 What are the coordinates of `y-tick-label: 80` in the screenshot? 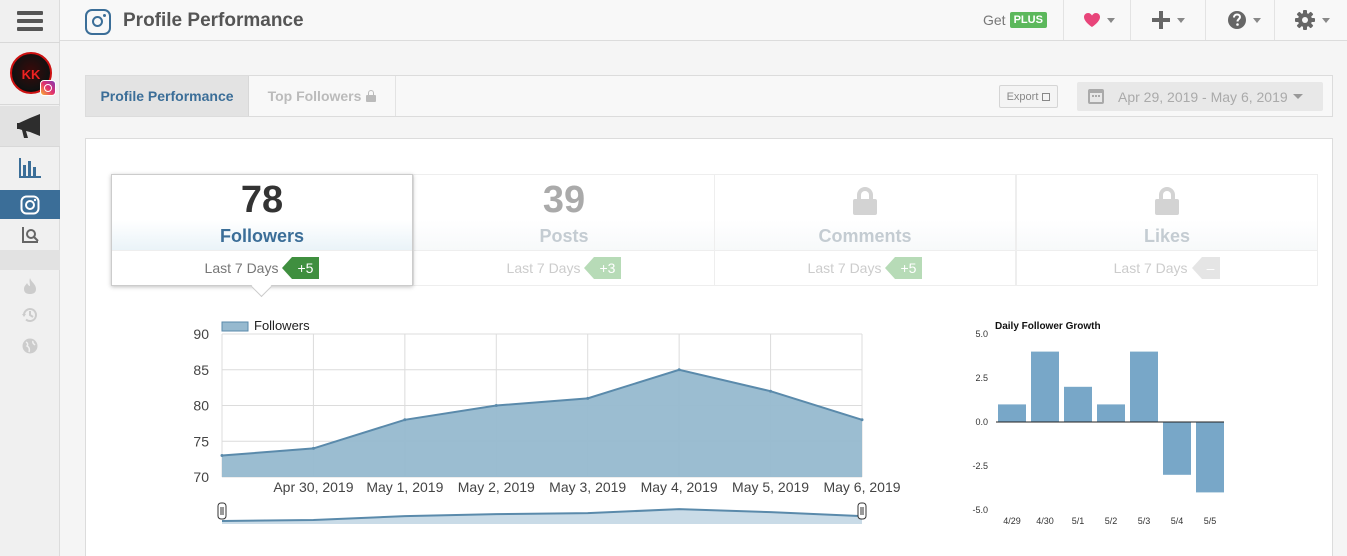 It's located at (201, 406).